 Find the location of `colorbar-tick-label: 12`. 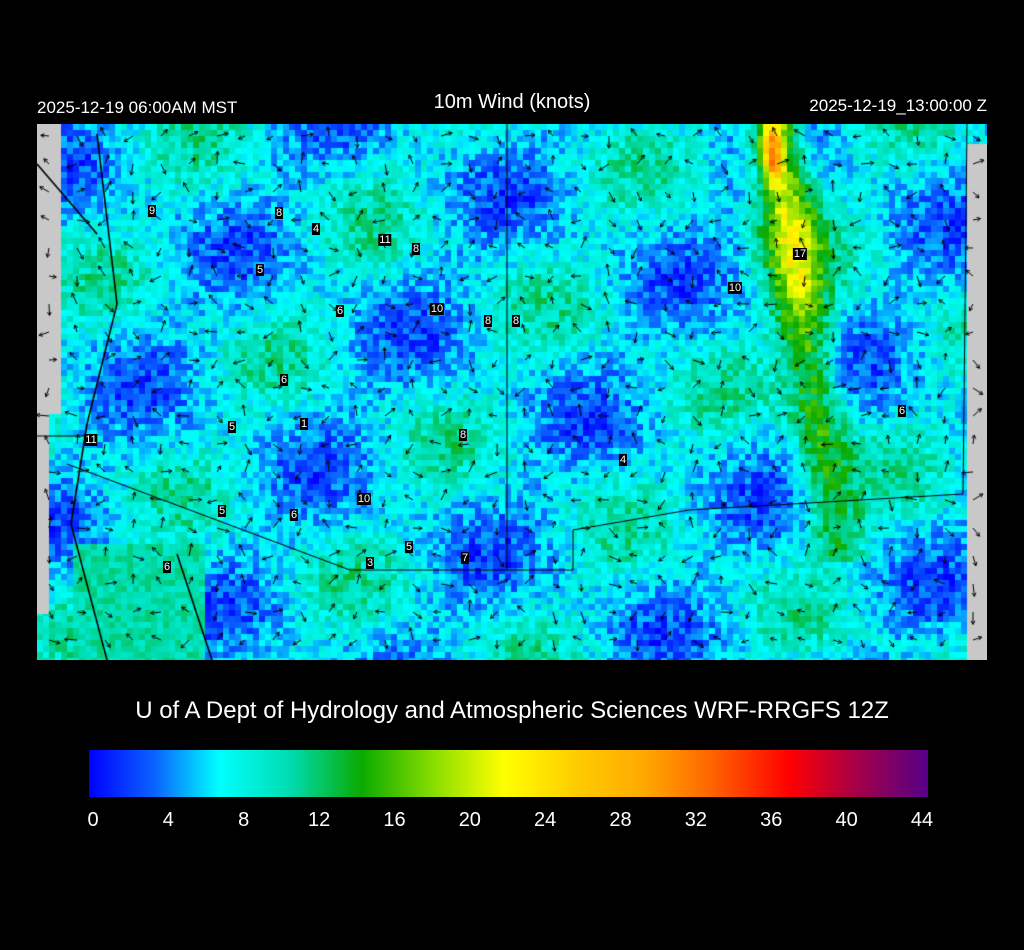

colorbar-tick-label: 12 is located at coordinates (319, 820).